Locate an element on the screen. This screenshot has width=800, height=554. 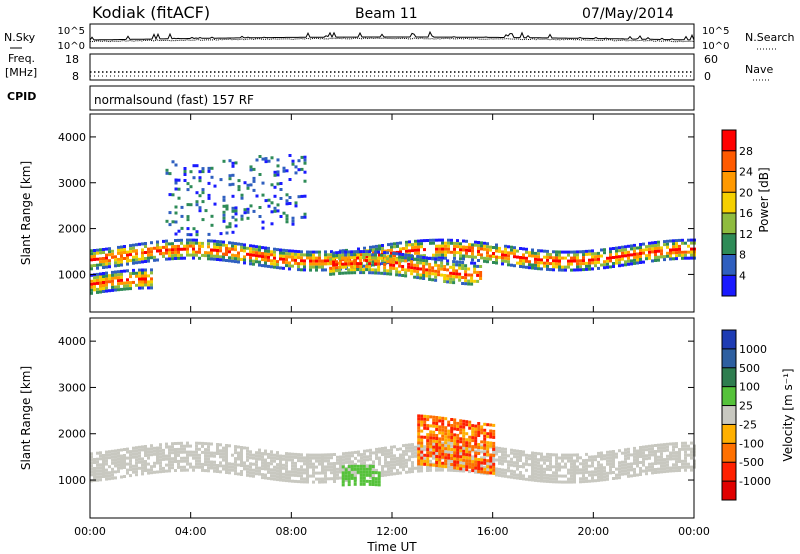
colorbar-tick-label: -500 is located at coordinates (751, 462).